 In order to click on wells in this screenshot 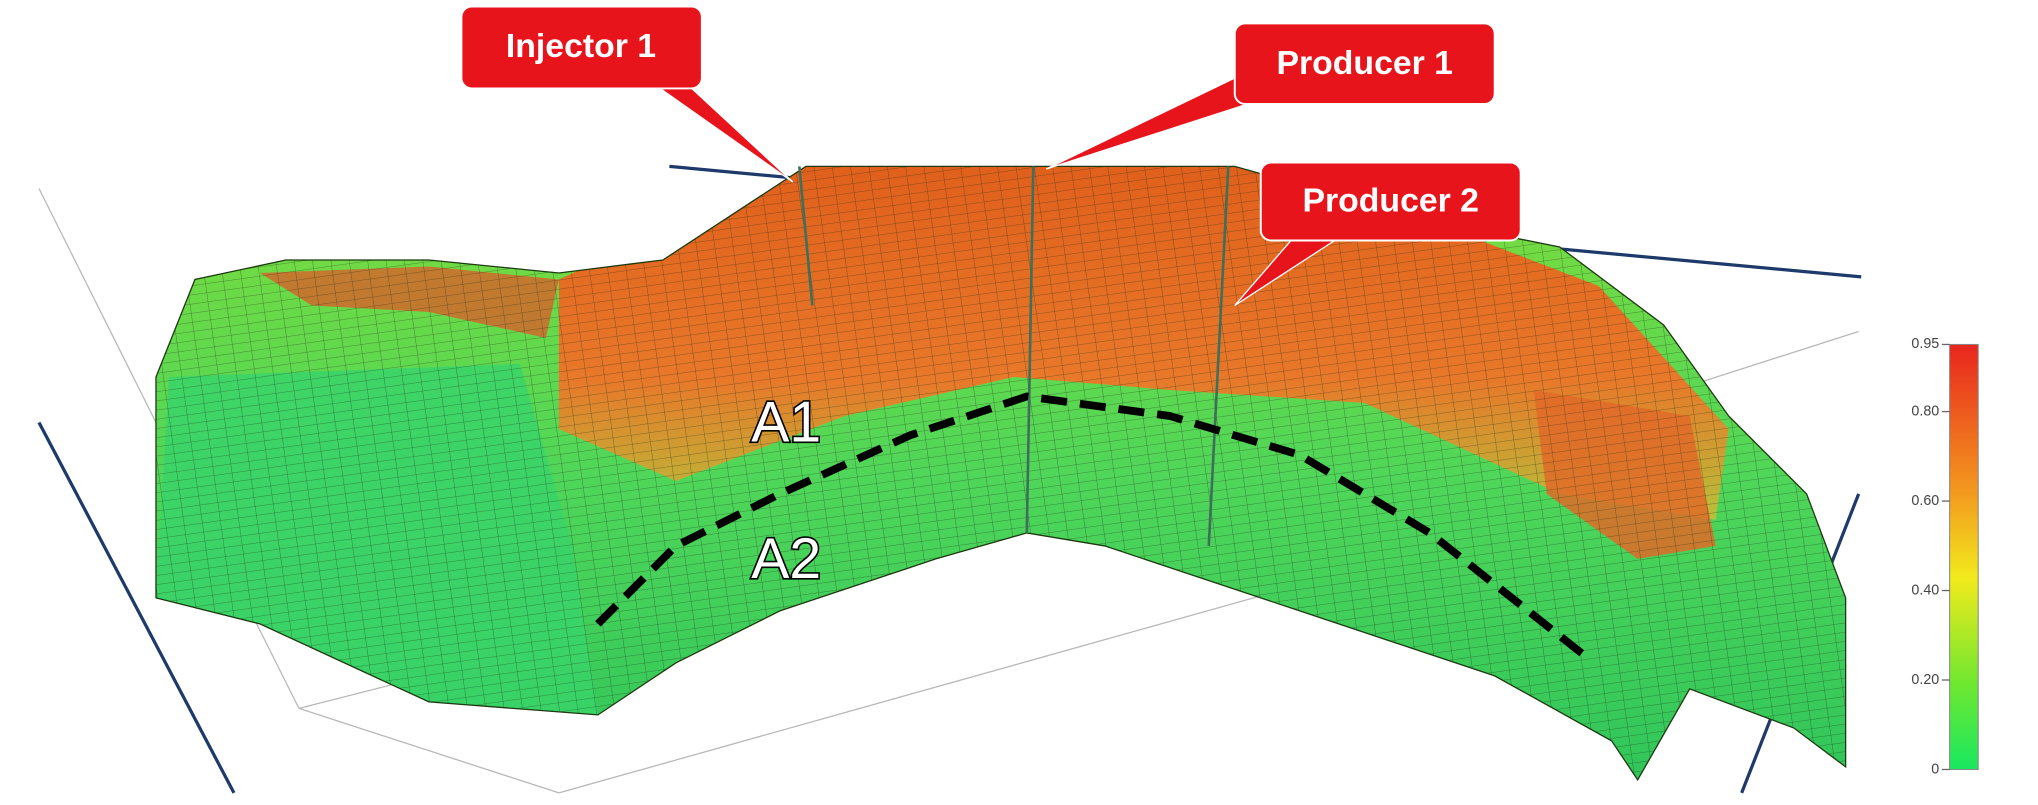, I will do `click(1014, 356)`.